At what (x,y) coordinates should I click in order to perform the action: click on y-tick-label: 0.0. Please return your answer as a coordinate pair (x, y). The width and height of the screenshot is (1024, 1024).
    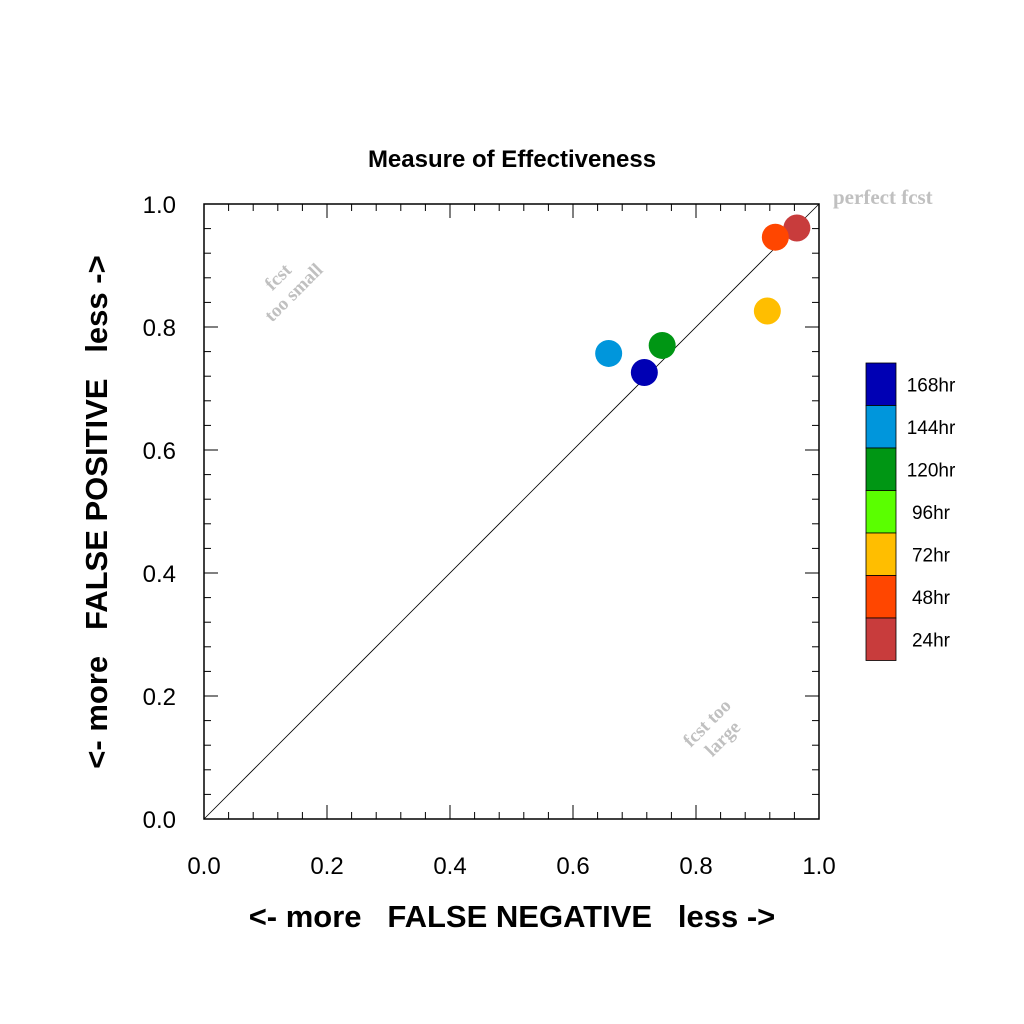
    Looking at the image, I should click on (159, 820).